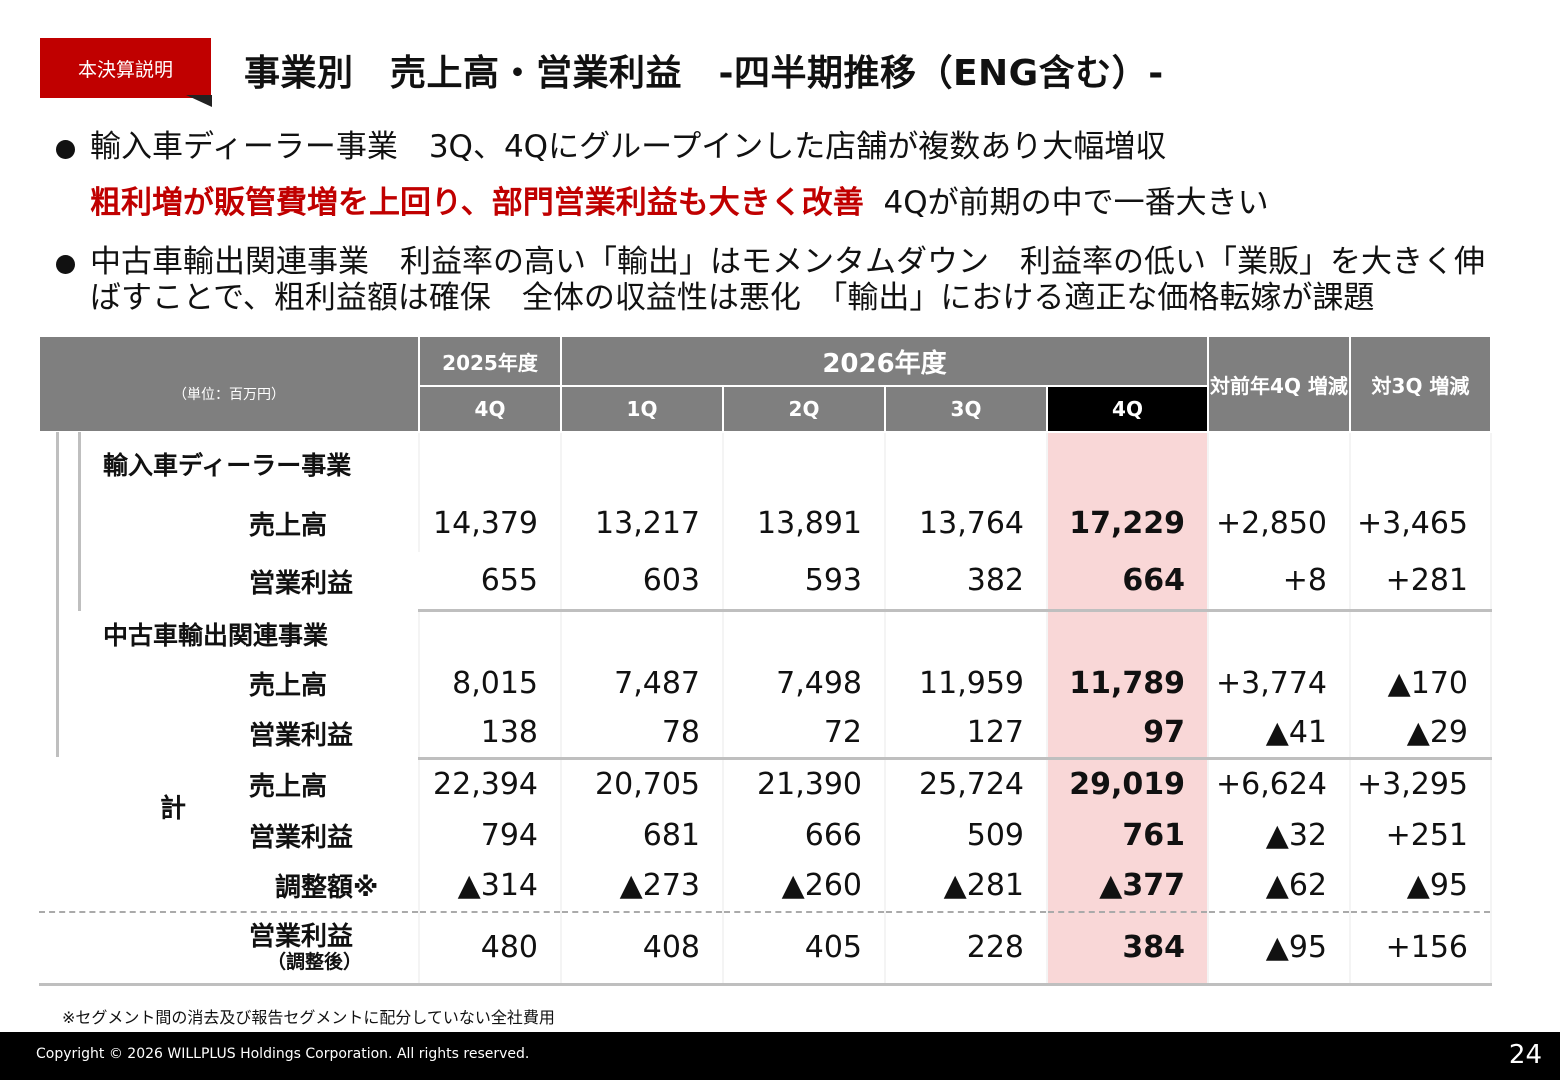 The width and height of the screenshot is (1560, 1080). I want to click on table-cell: 666, so click(804, 835).